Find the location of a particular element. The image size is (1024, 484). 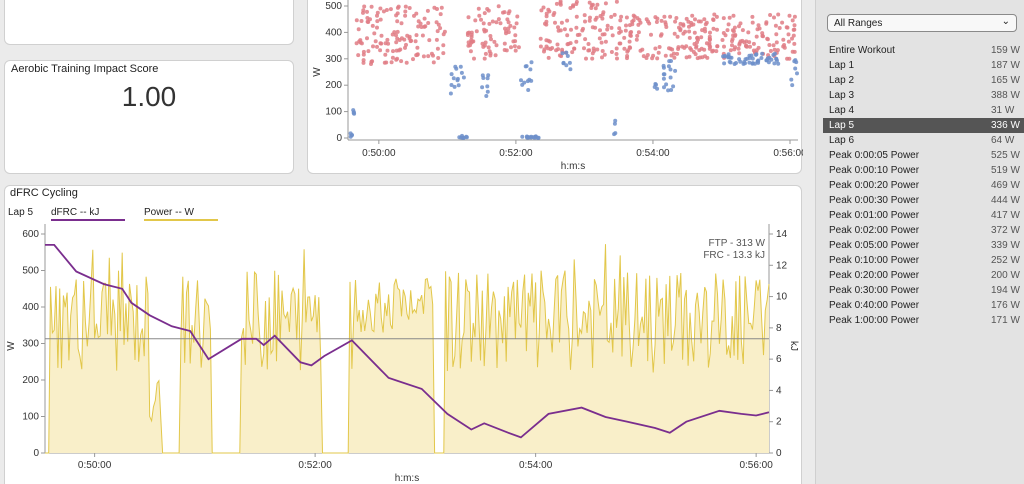

range-item: Entire Workout 159 W is located at coordinates (923, 50).